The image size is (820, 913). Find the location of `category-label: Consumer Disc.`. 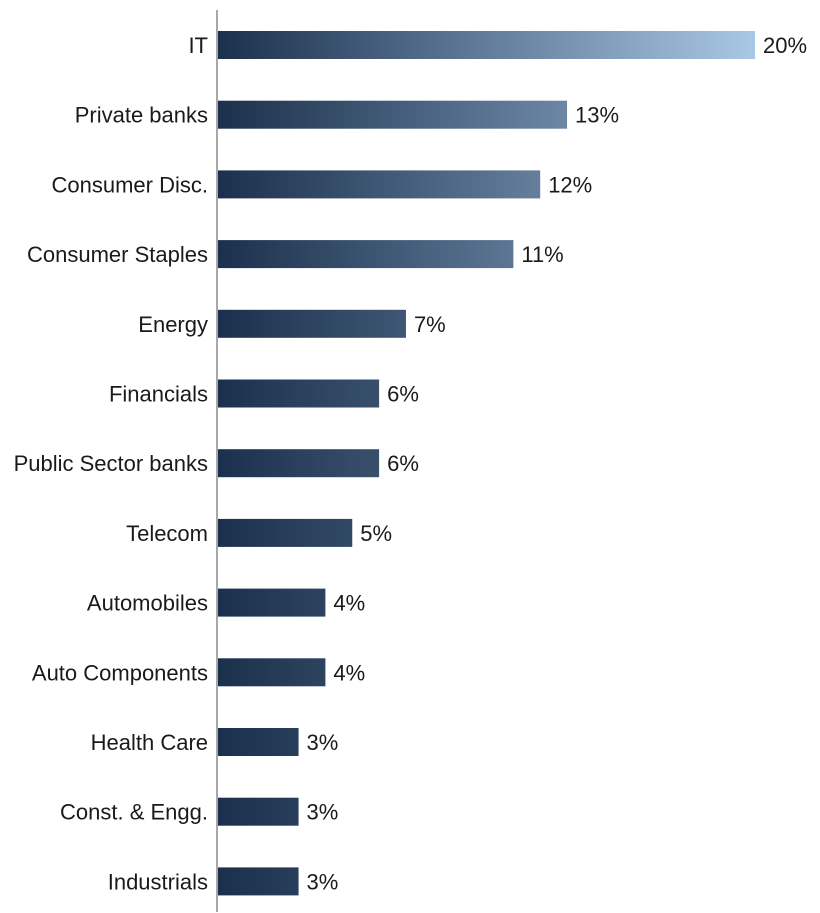

category-label: Consumer Disc. is located at coordinates (130, 184).